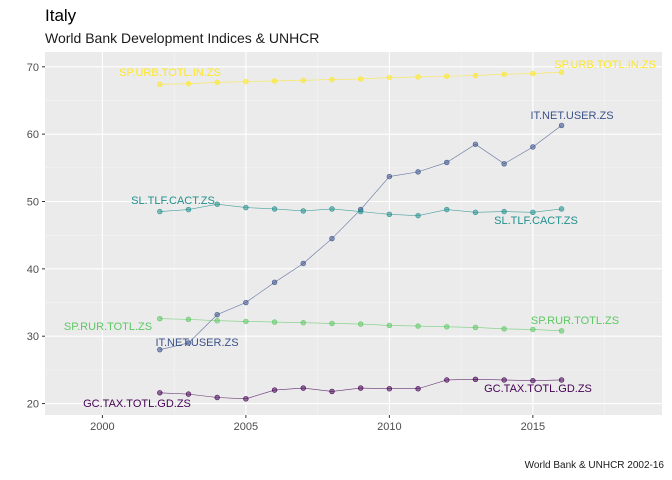 The width and height of the screenshot is (672, 480). What do you see at coordinates (33, 405) in the screenshot?
I see `y-tick-label: 20` at bounding box center [33, 405].